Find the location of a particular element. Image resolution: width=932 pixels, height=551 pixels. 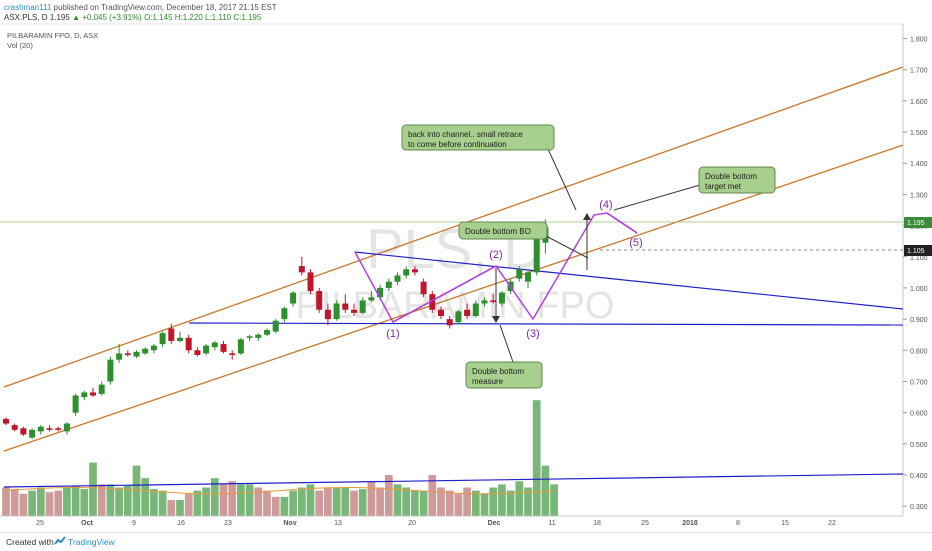

price-tick-label: 0.500 is located at coordinates (919, 445).